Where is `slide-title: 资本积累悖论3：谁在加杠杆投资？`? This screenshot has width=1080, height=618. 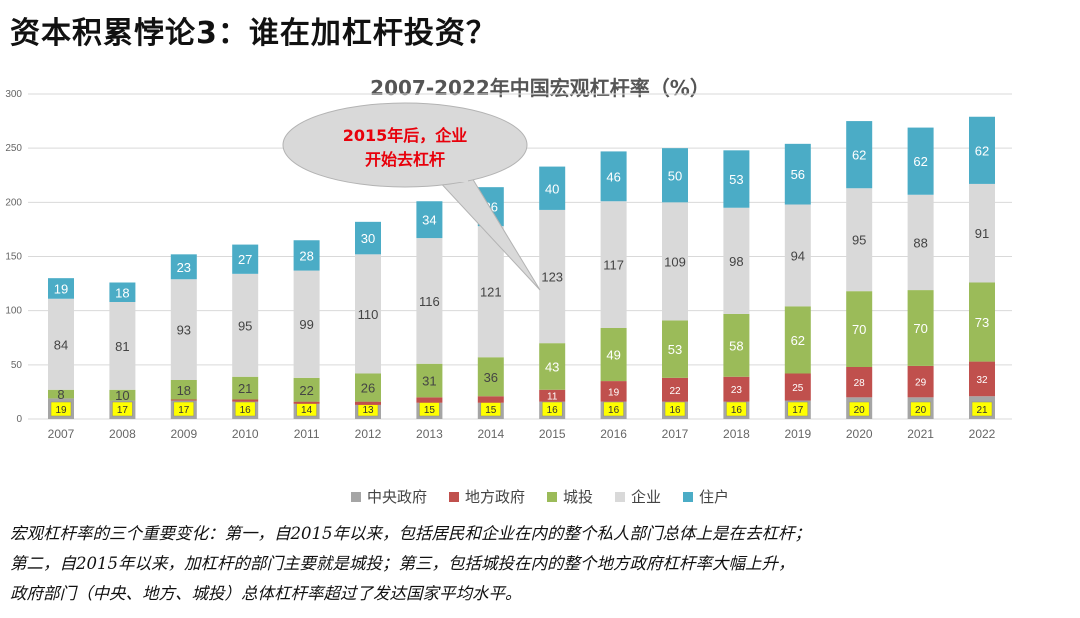 slide-title: 资本积累悖论3：谁在加杠杆投资？ is located at coordinates (253, 33).